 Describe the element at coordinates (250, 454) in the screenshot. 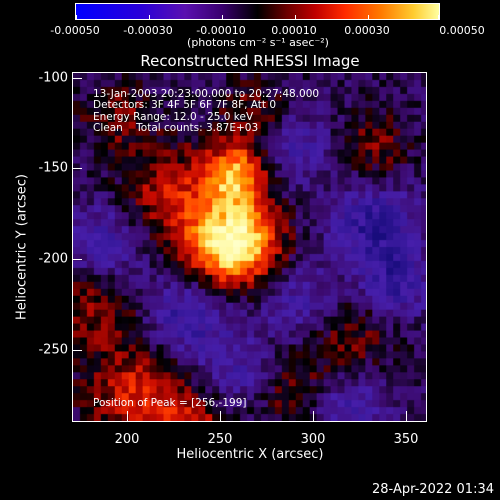

I see `x-axis-label: Heliocentric X (arcsec)` at that location.